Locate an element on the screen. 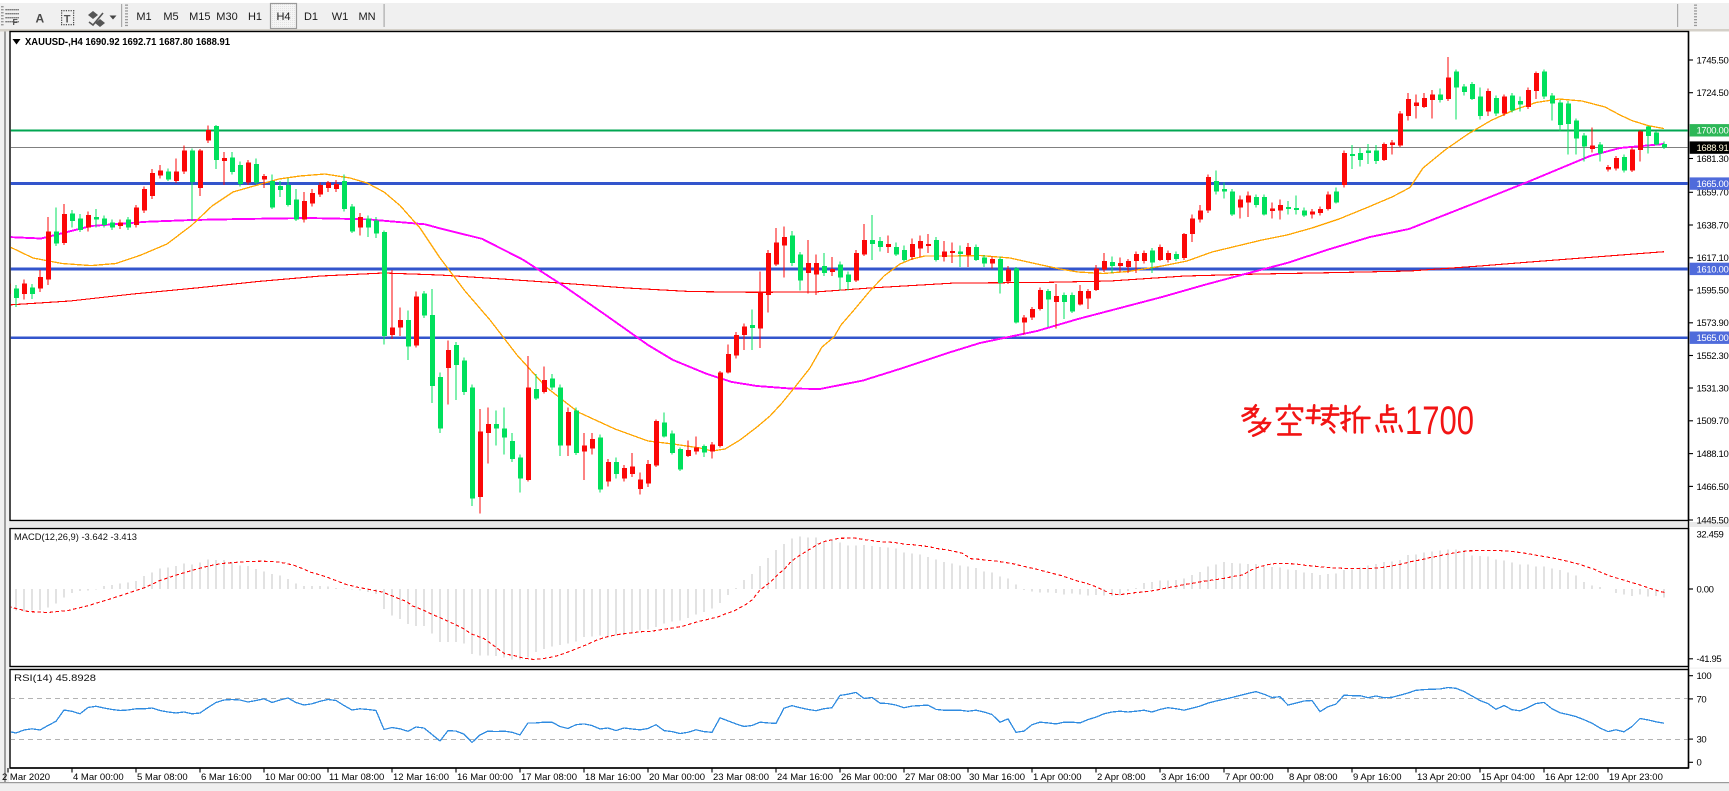 The height and width of the screenshot is (791, 1729). svg-text: 1700 is located at coordinates (1439, 421).